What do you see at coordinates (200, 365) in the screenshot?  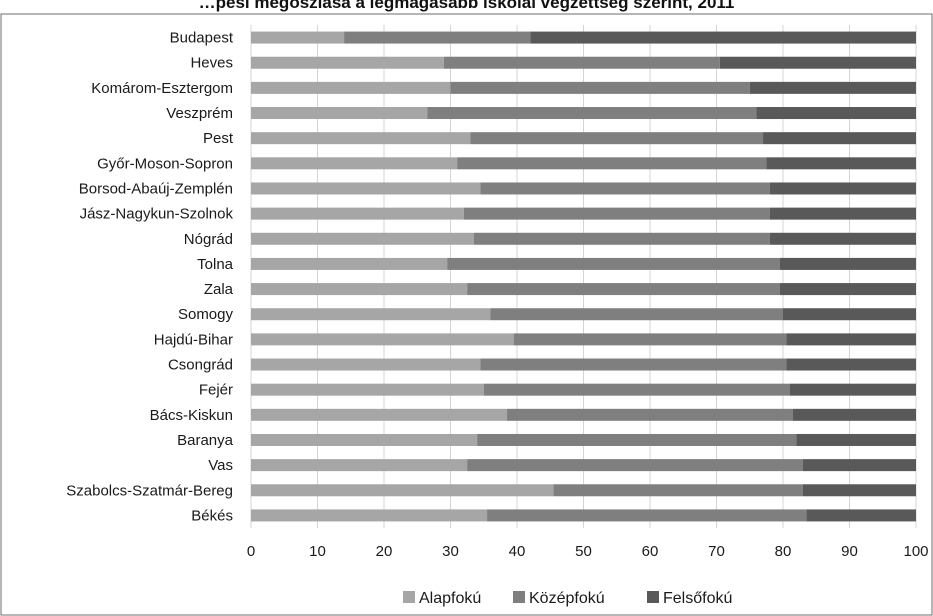 I see `category-label: Csongrád` at bounding box center [200, 365].